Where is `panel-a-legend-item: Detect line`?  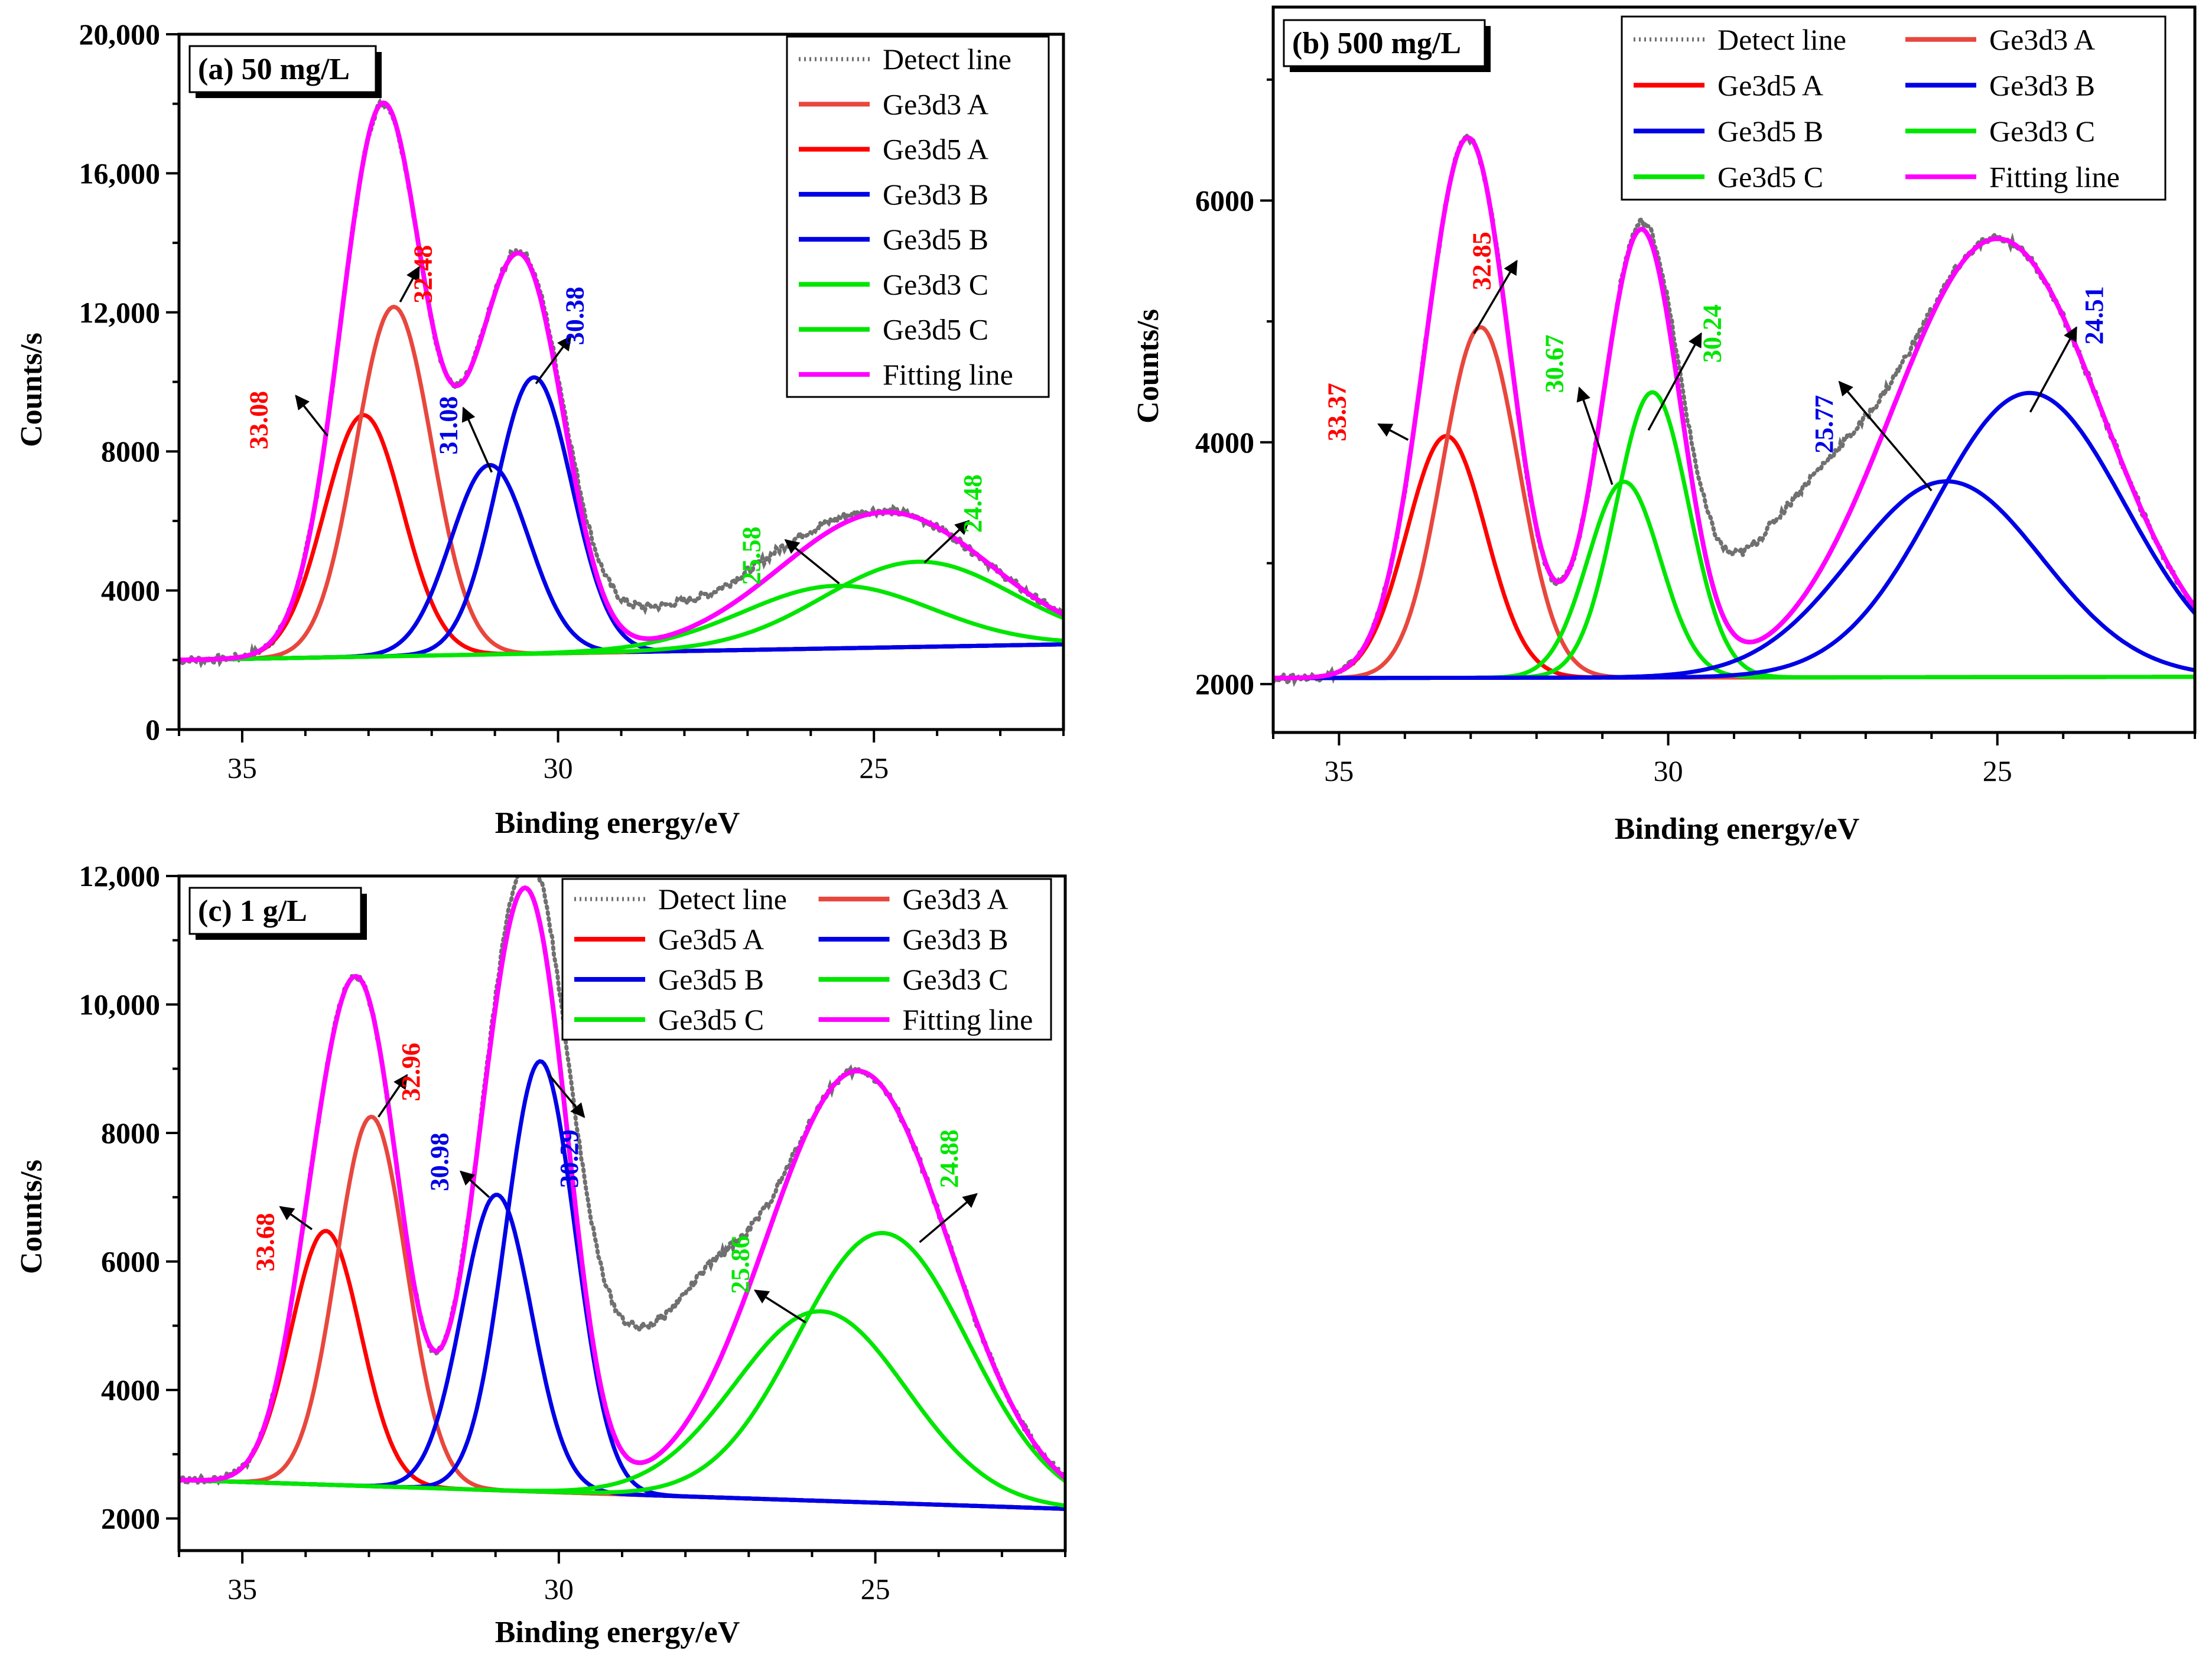 panel-a-legend-item: Detect line is located at coordinates (905, 59).